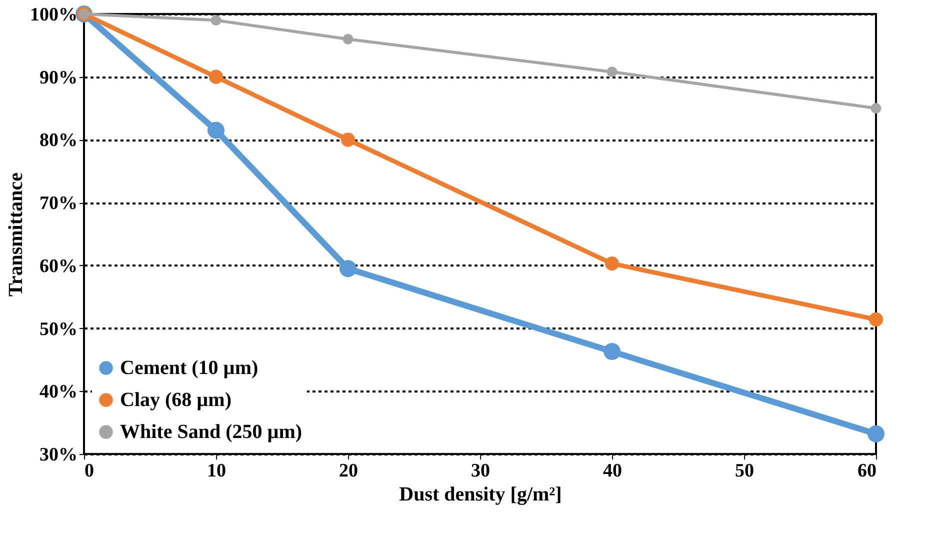  What do you see at coordinates (59, 141) in the screenshot?
I see `y-tick-label: 80%` at bounding box center [59, 141].